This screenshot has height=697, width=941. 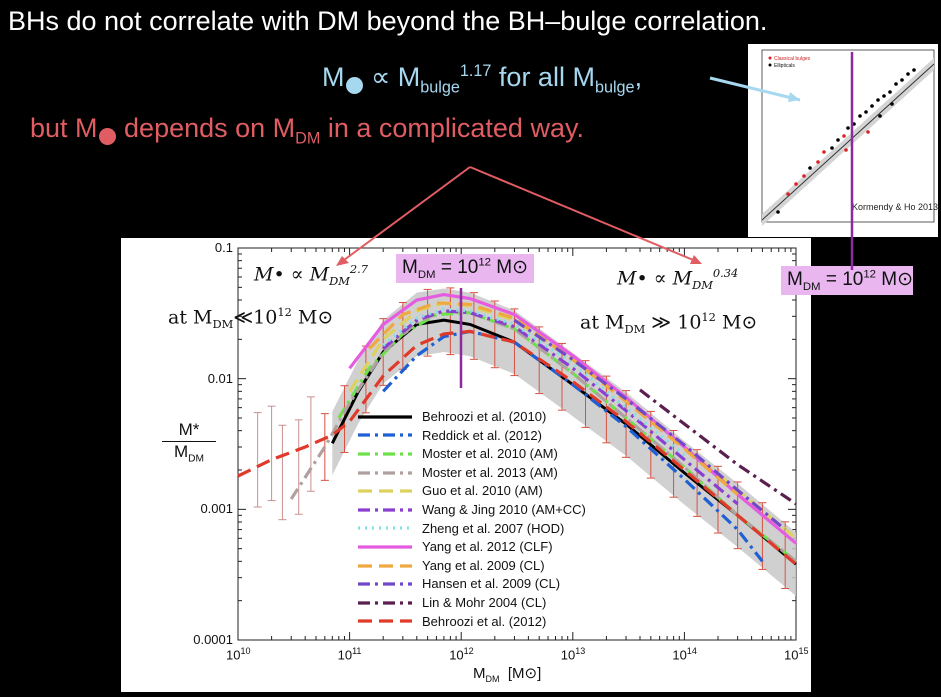 I want to click on y-tick-label: 0.1, so click(x=223, y=247).